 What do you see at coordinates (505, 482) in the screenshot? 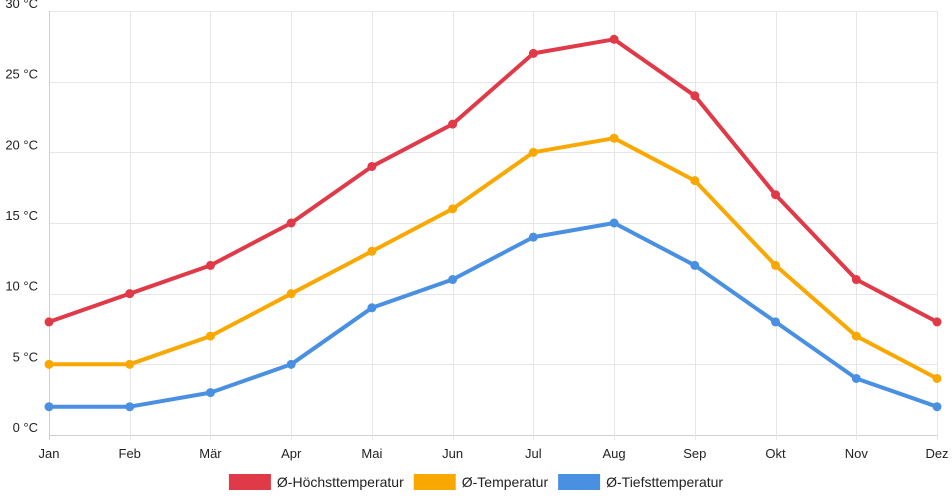
I see `legend-label: Ø-Temperatur` at bounding box center [505, 482].